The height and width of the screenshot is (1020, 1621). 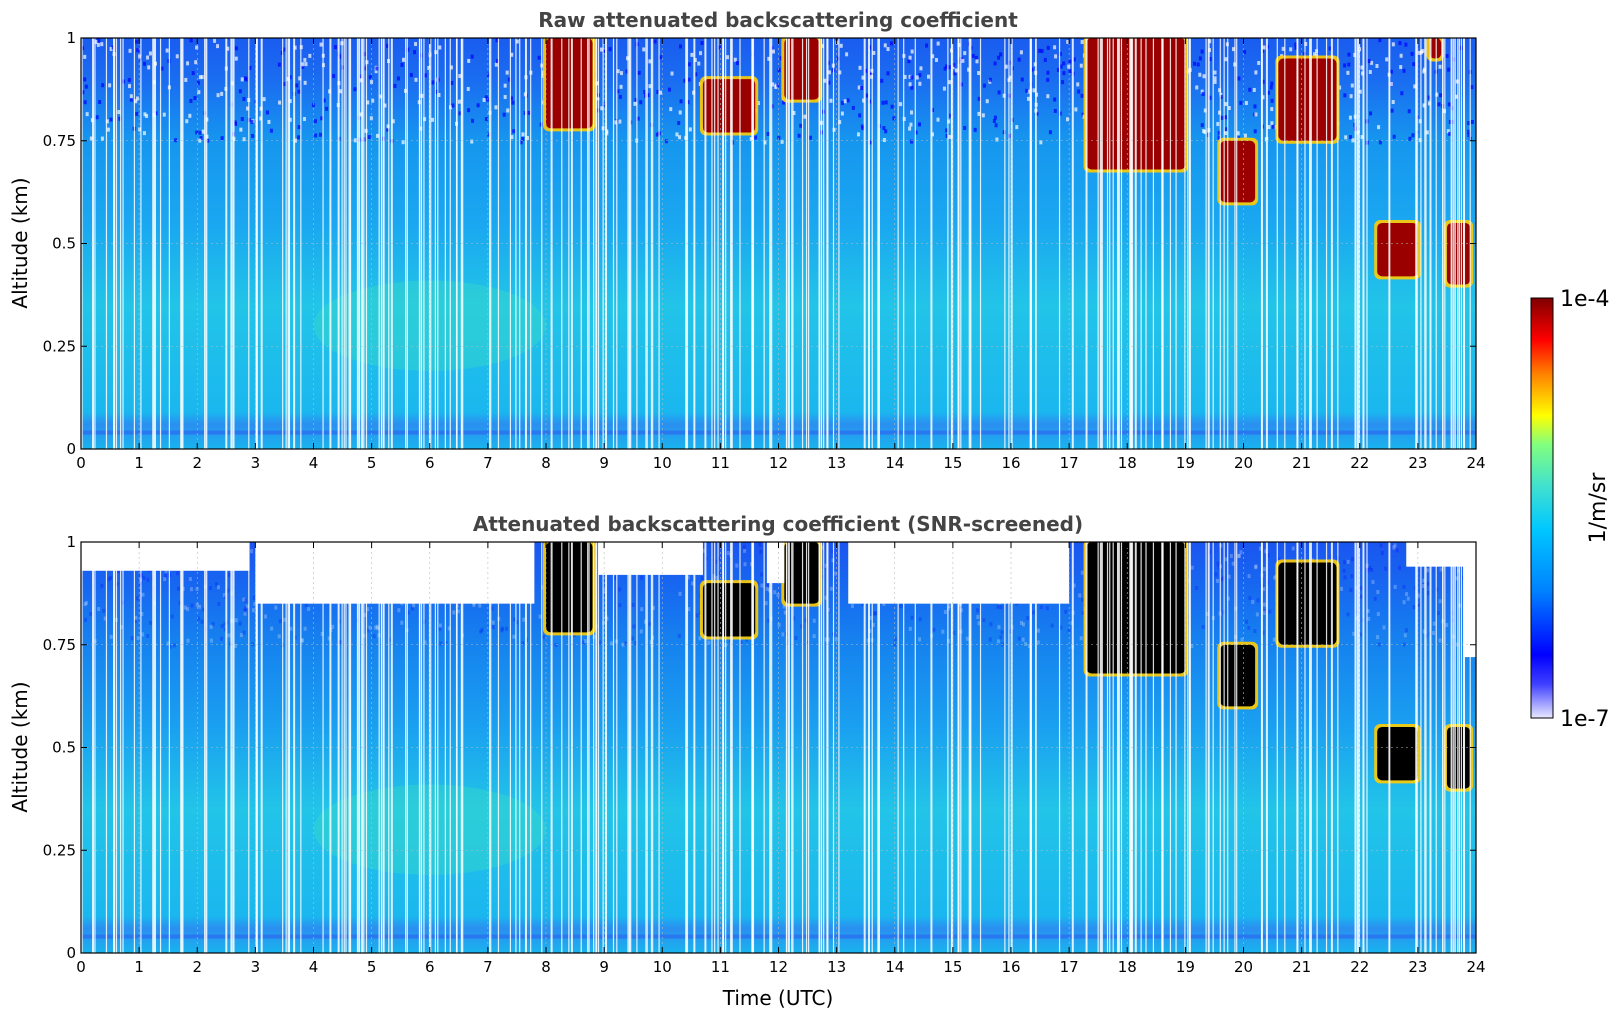 What do you see at coordinates (1584, 299) in the screenshot?
I see `colorbar-max-label: 1e-4` at bounding box center [1584, 299].